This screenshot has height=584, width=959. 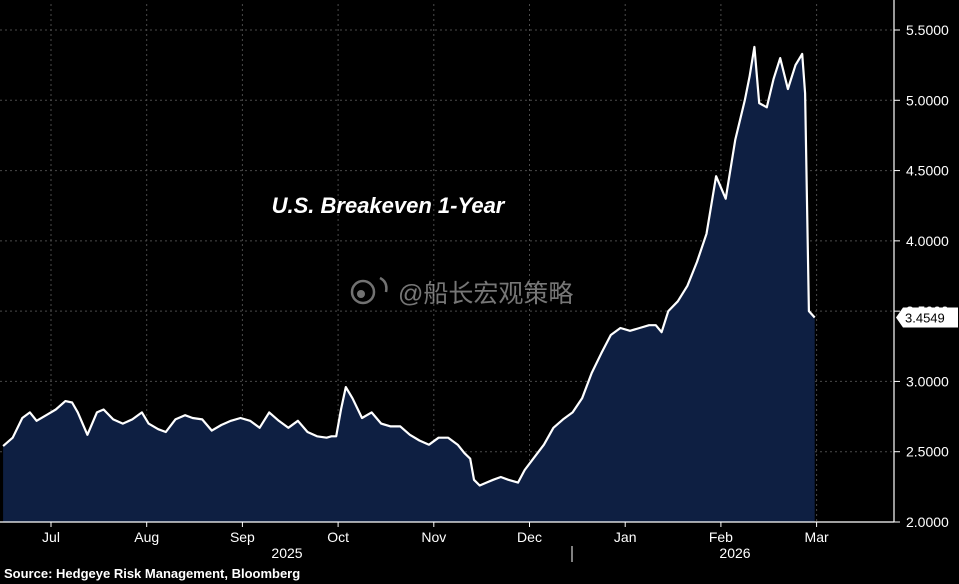 What do you see at coordinates (146, 537) in the screenshot?
I see `x-tick-label: Aug` at bounding box center [146, 537].